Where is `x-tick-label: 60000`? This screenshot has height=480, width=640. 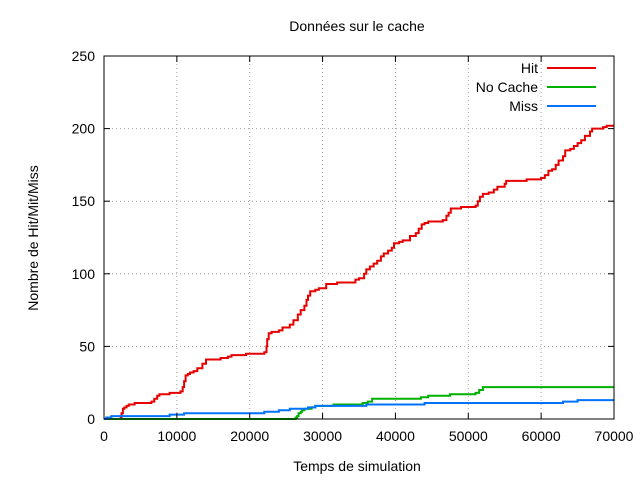
x-tick-label: 60000 is located at coordinates (541, 436).